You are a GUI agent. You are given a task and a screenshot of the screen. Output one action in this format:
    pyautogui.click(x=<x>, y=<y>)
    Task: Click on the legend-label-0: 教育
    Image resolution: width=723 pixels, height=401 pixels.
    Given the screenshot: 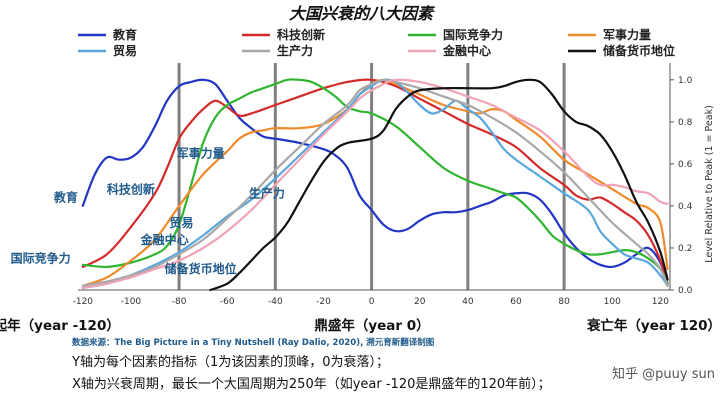 What is the action you would take?
    pyautogui.click(x=124, y=34)
    